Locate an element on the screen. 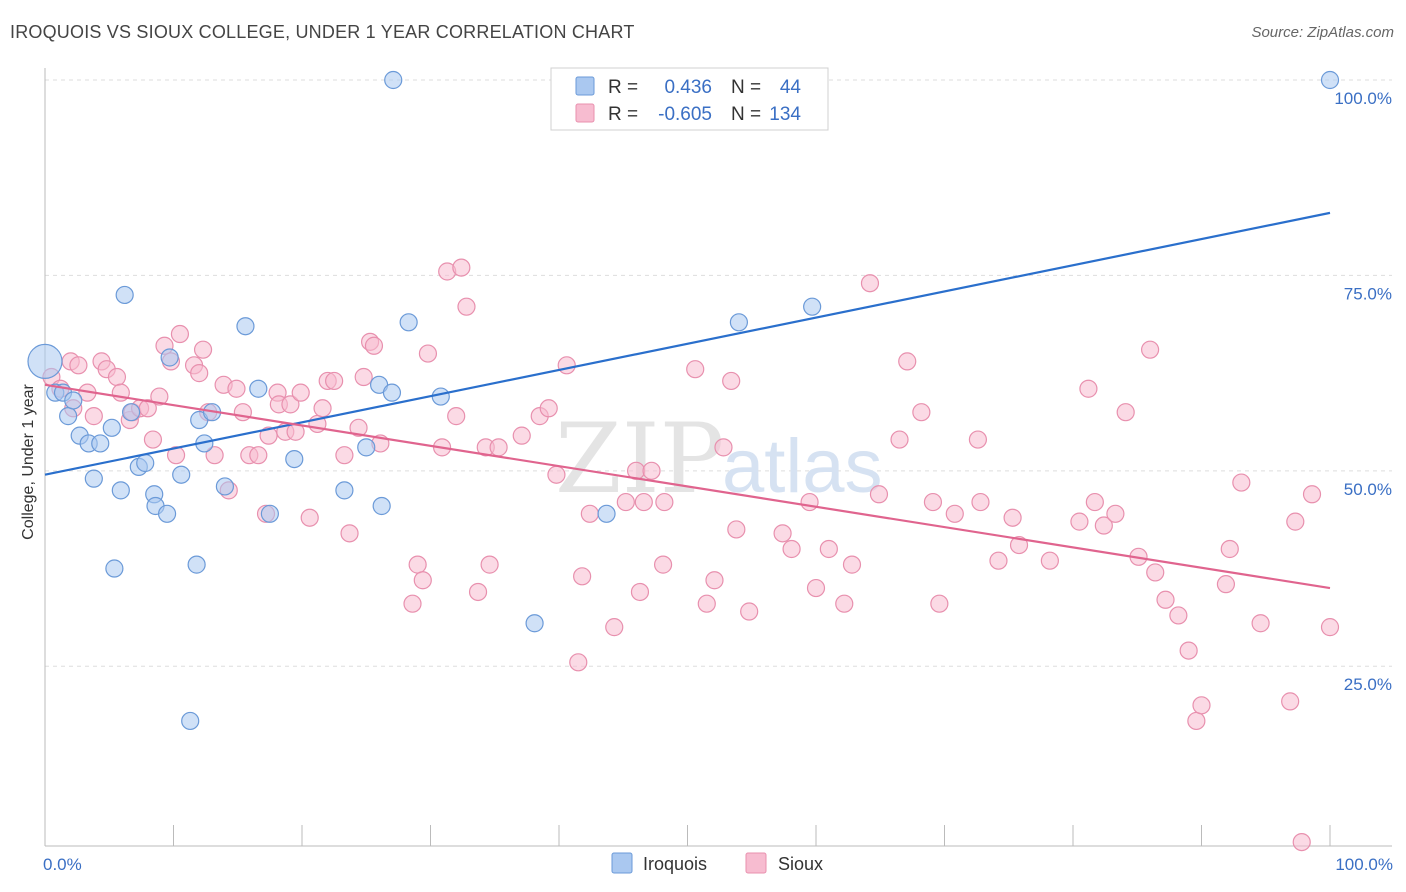  watermark-atlas: atlas is located at coordinates (802, 466).